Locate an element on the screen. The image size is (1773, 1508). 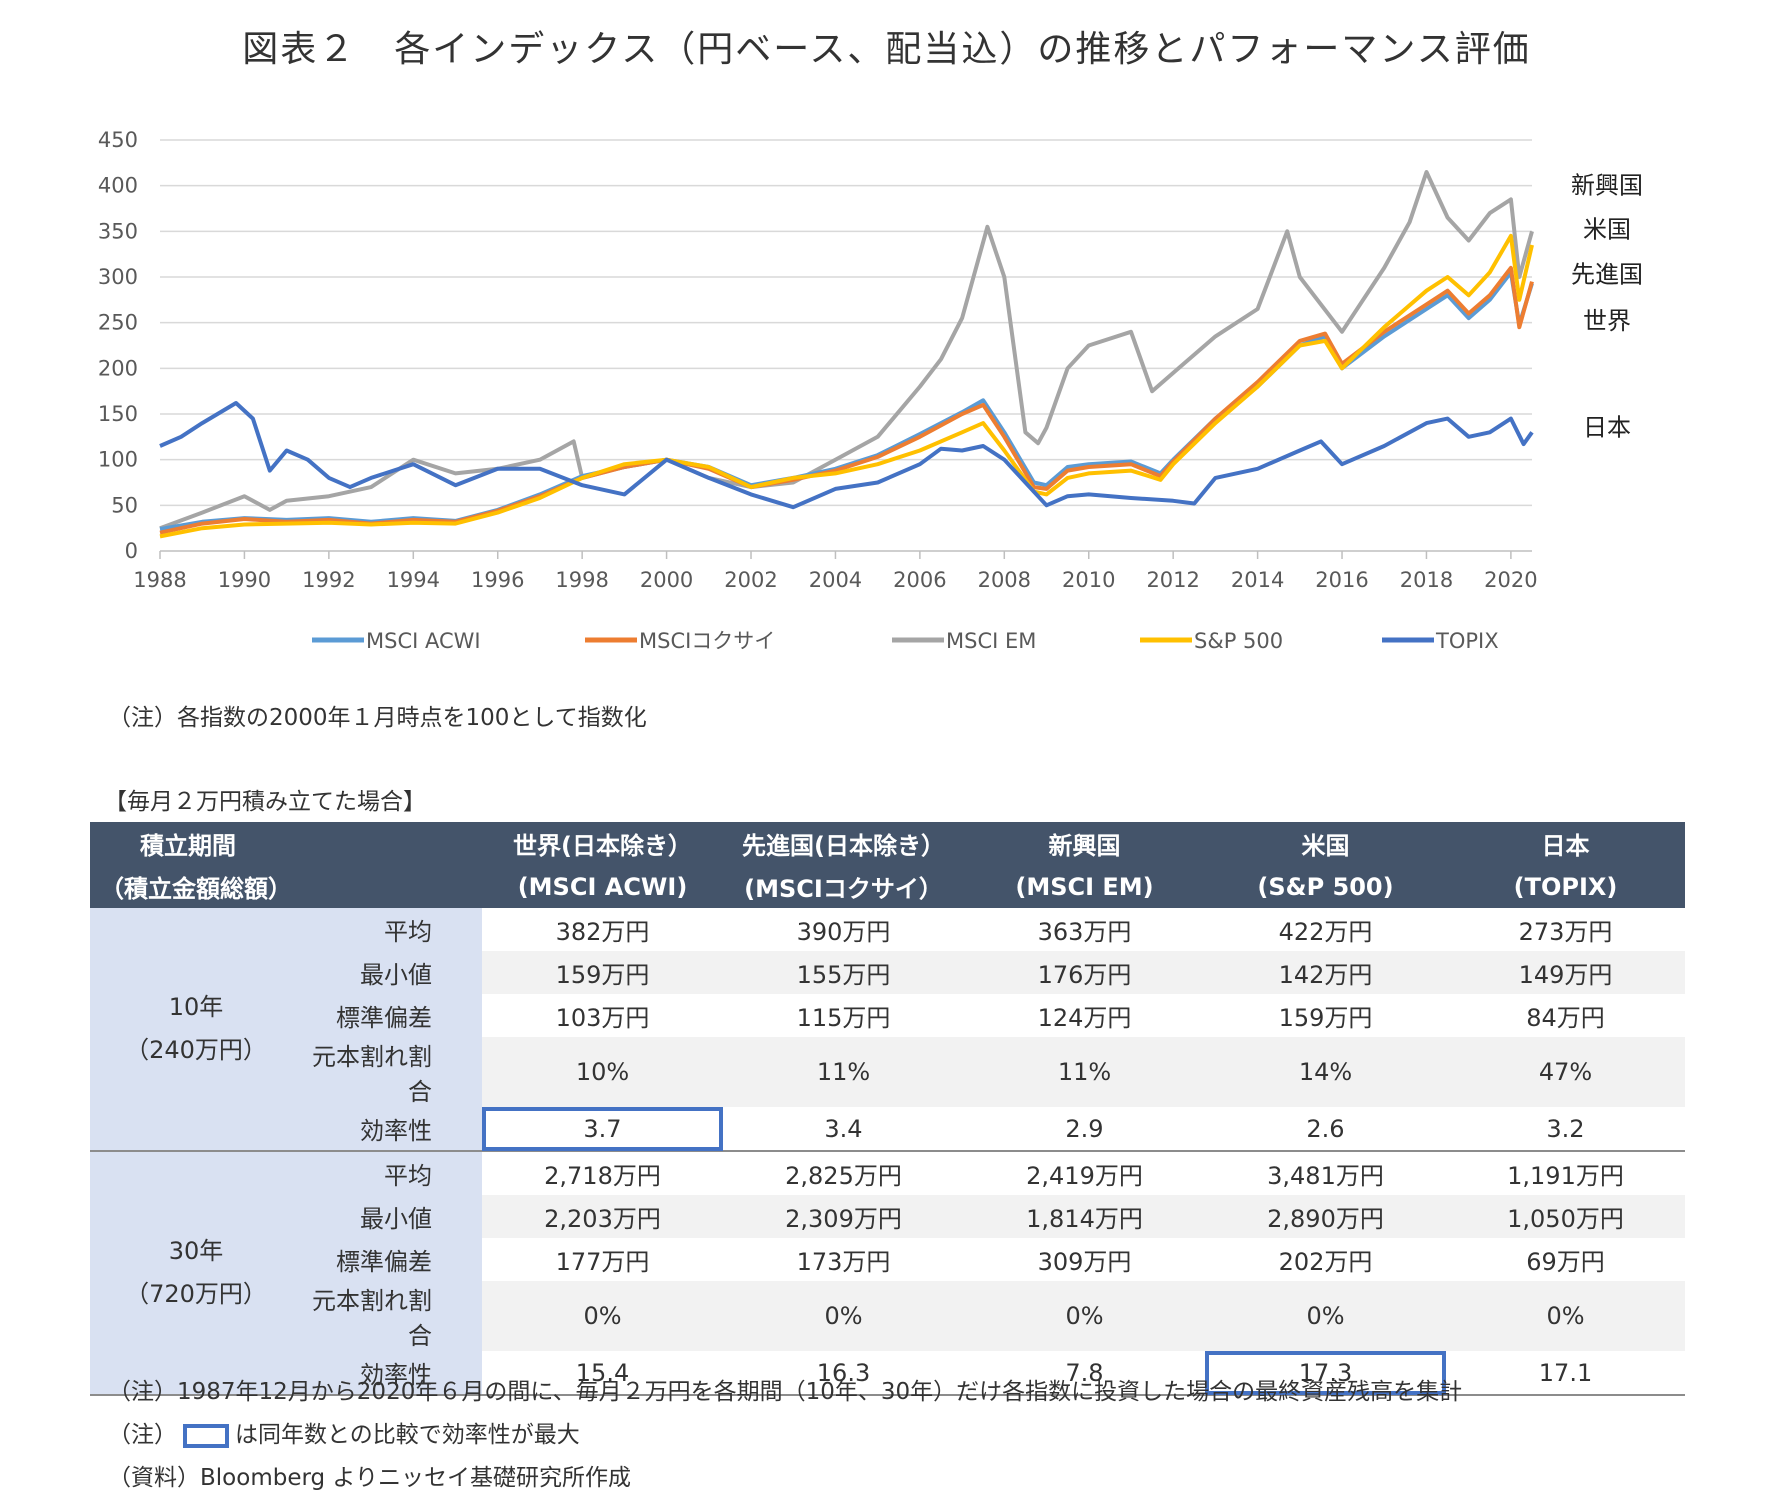
x-tick-label: 2012 is located at coordinates (1172, 580).